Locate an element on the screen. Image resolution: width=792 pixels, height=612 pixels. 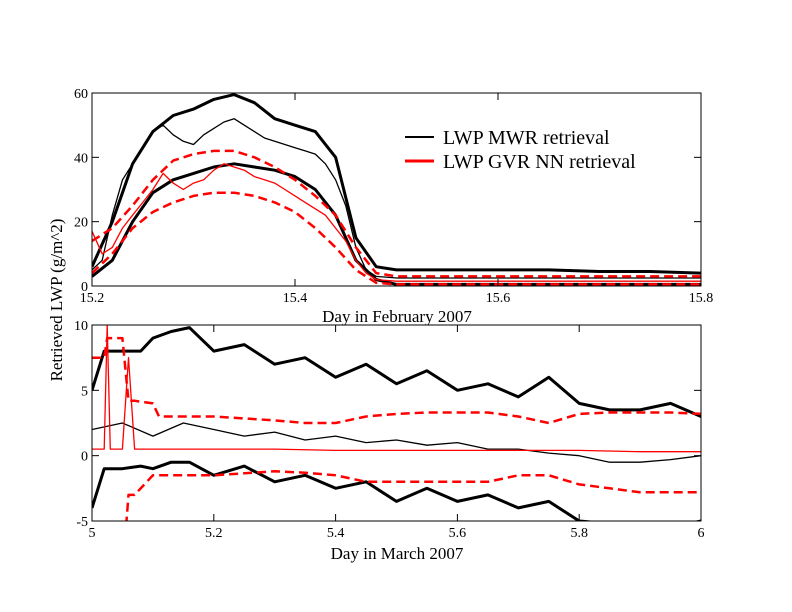
bot-y-tick-label: 10 is located at coordinates (81, 326).